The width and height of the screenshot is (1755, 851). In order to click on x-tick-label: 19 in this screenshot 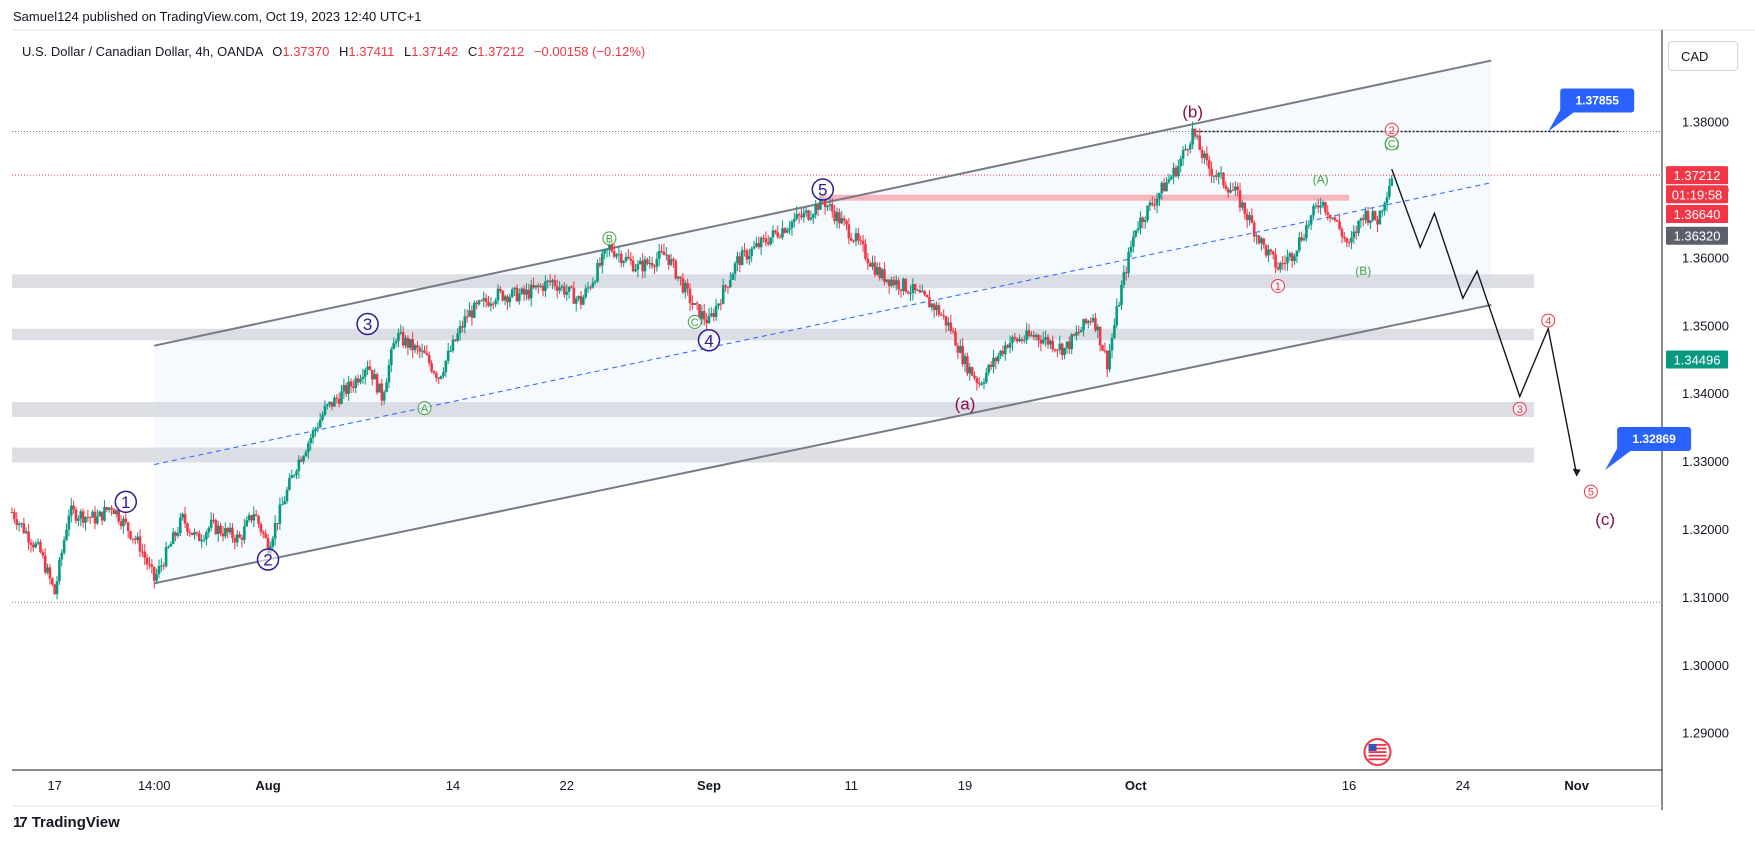, I will do `click(965, 785)`.